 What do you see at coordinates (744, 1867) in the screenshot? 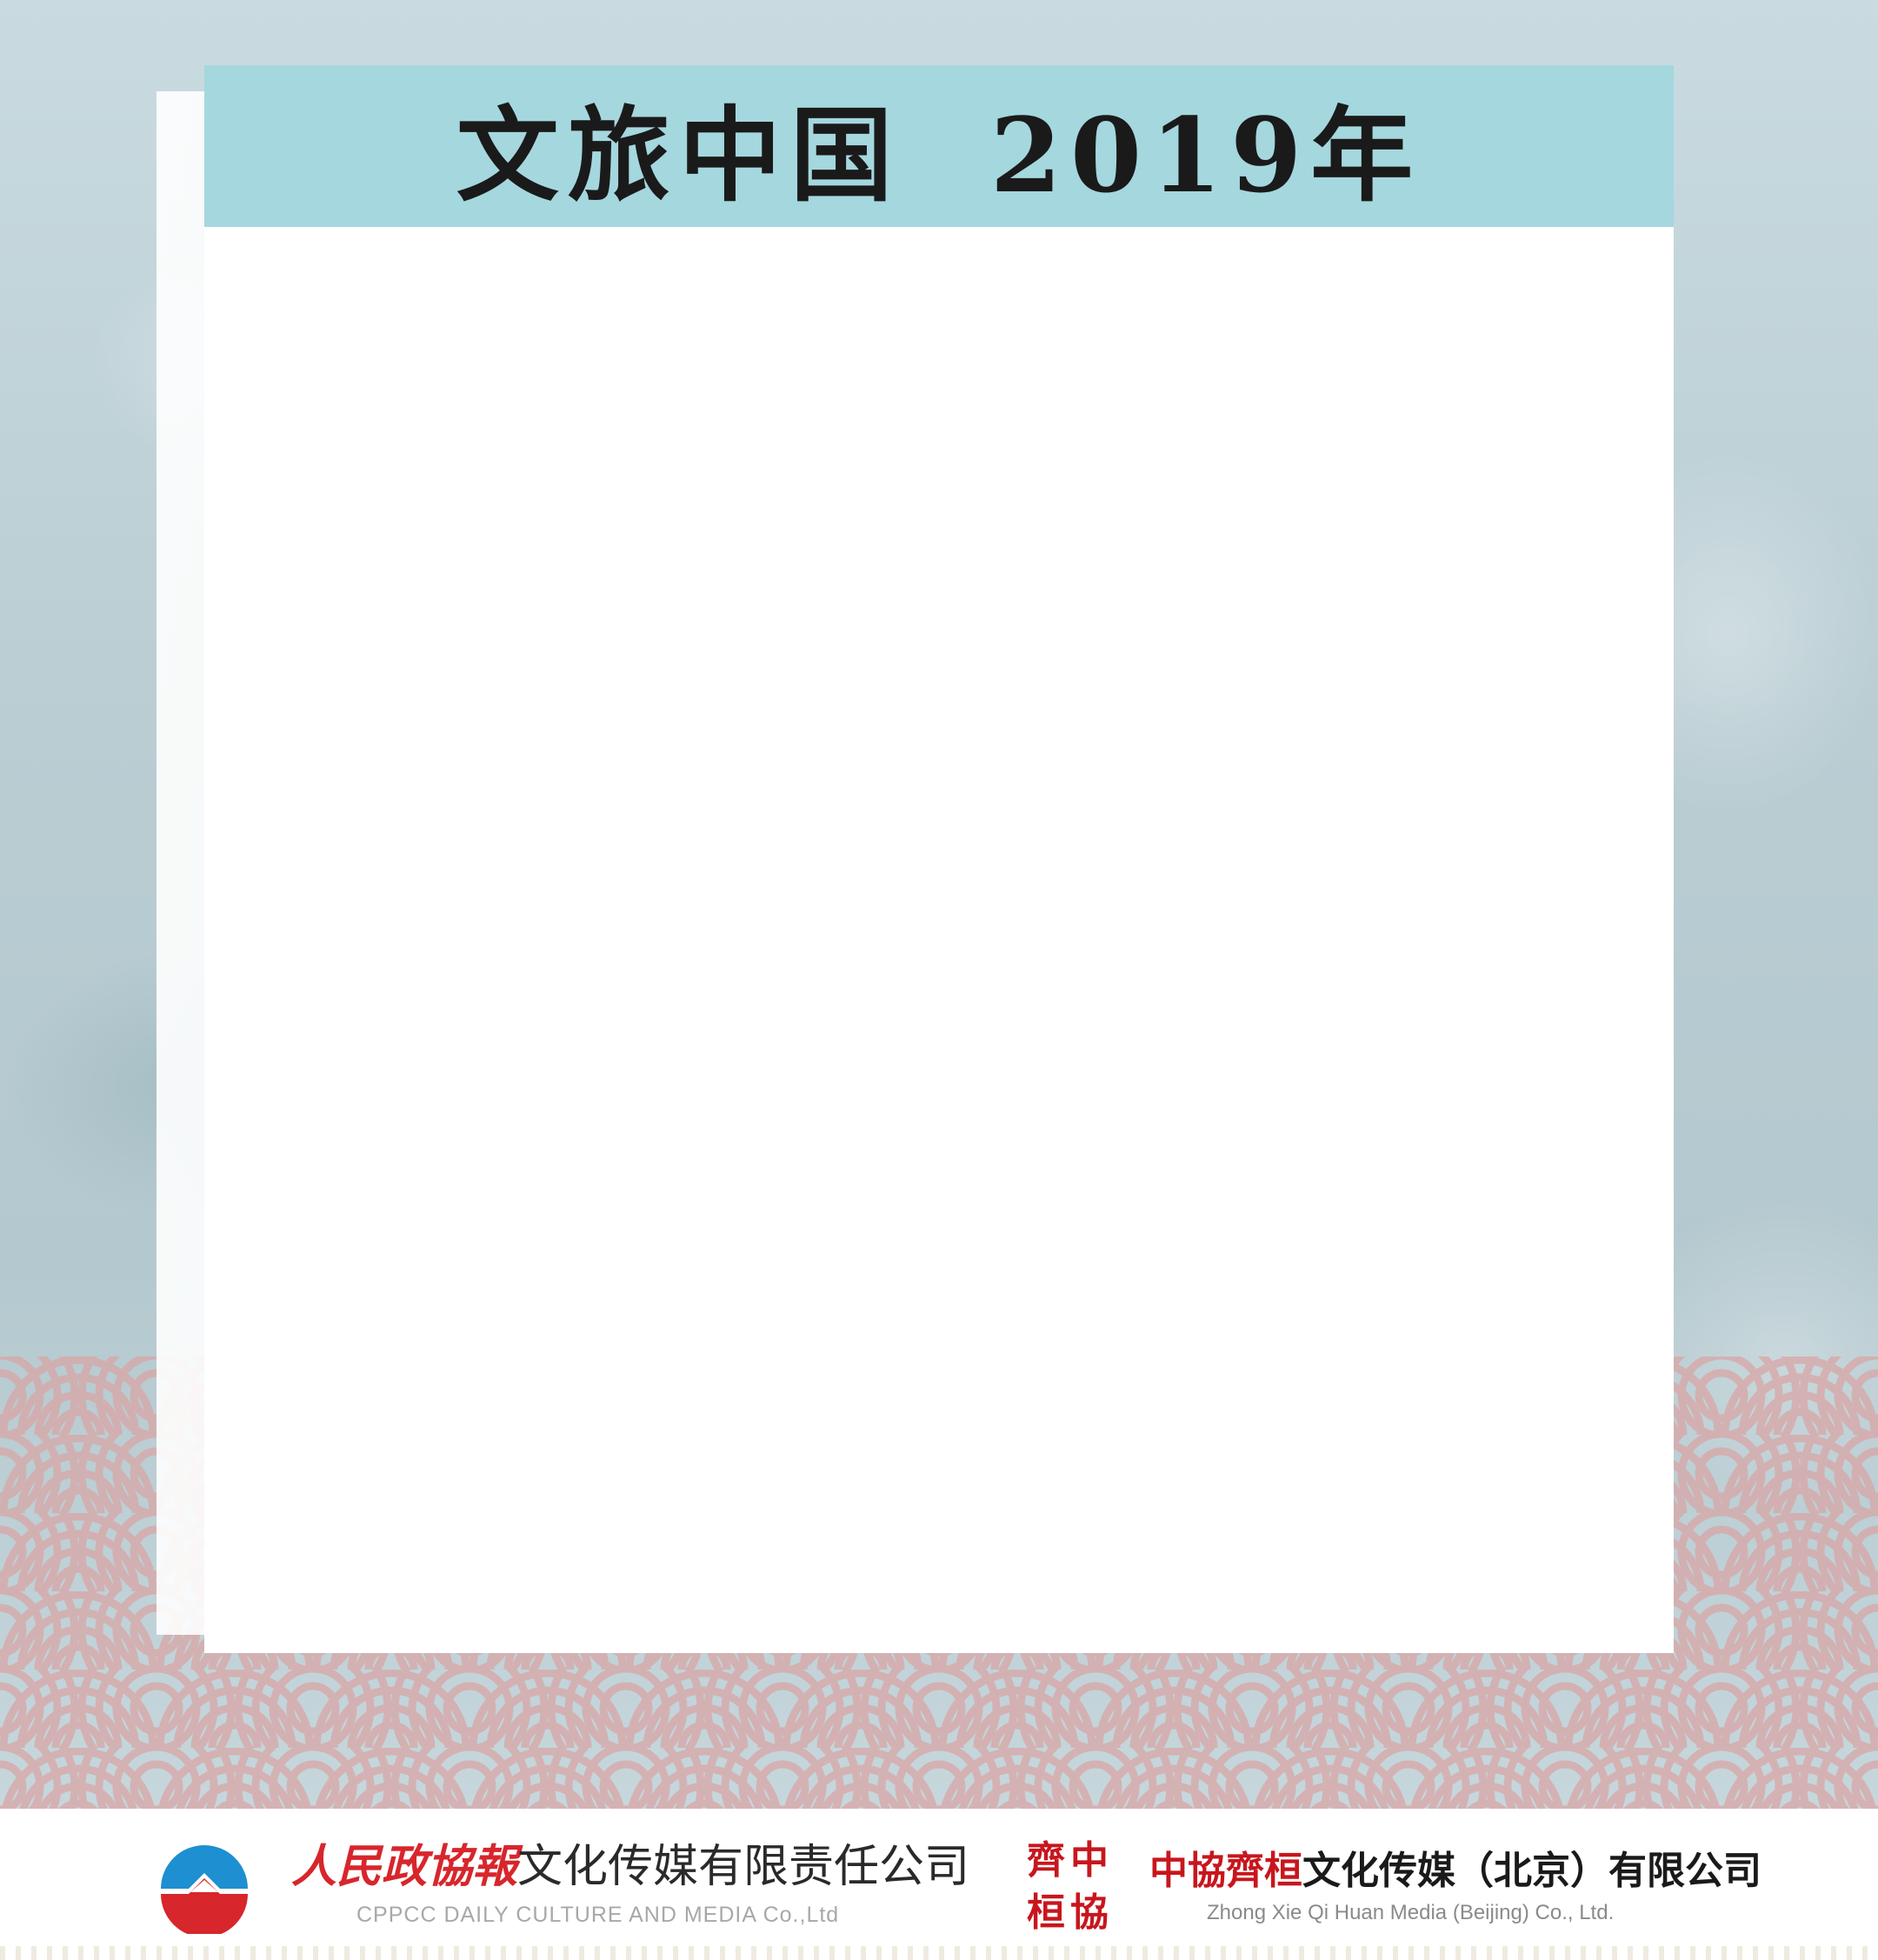
I see `logo-left-company: 文化传媒有限责任公司` at bounding box center [744, 1867].